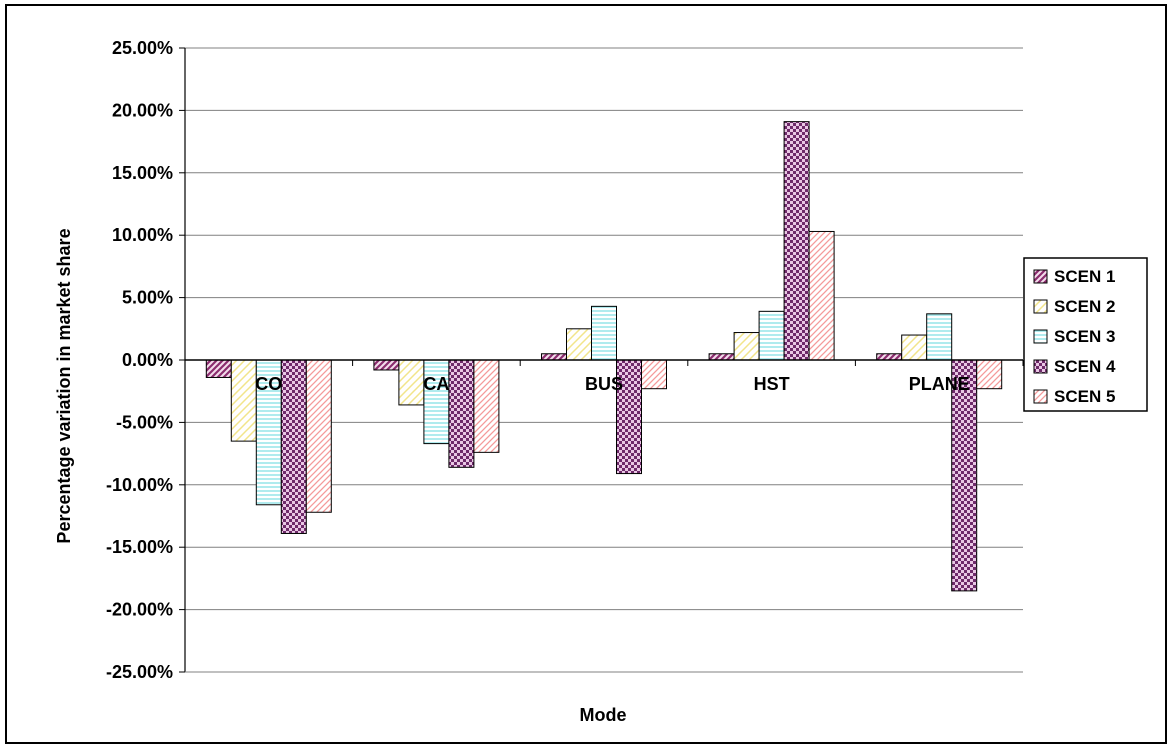 This screenshot has width=1173, height=749. I want to click on y-tick-label: -20.00%, so click(139, 610).